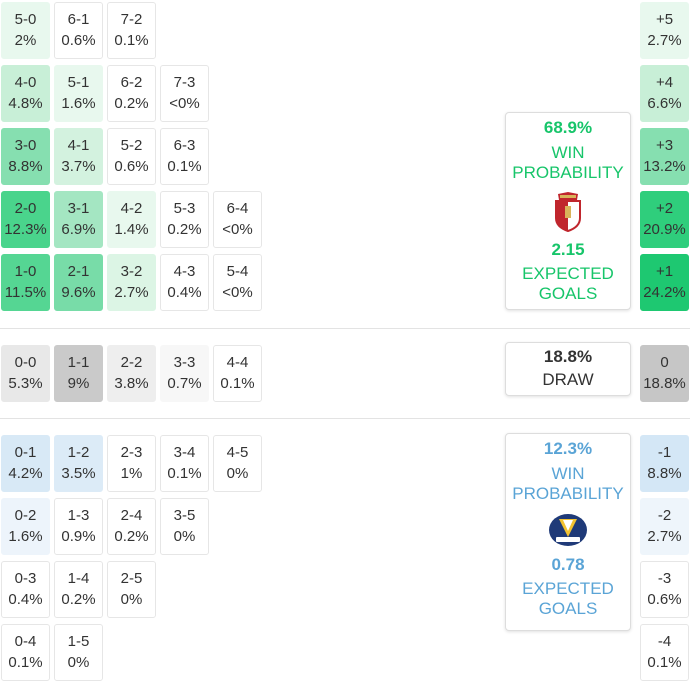 The image size is (690, 684). What do you see at coordinates (664, 146) in the screenshot?
I see `score-label: +3` at bounding box center [664, 146].